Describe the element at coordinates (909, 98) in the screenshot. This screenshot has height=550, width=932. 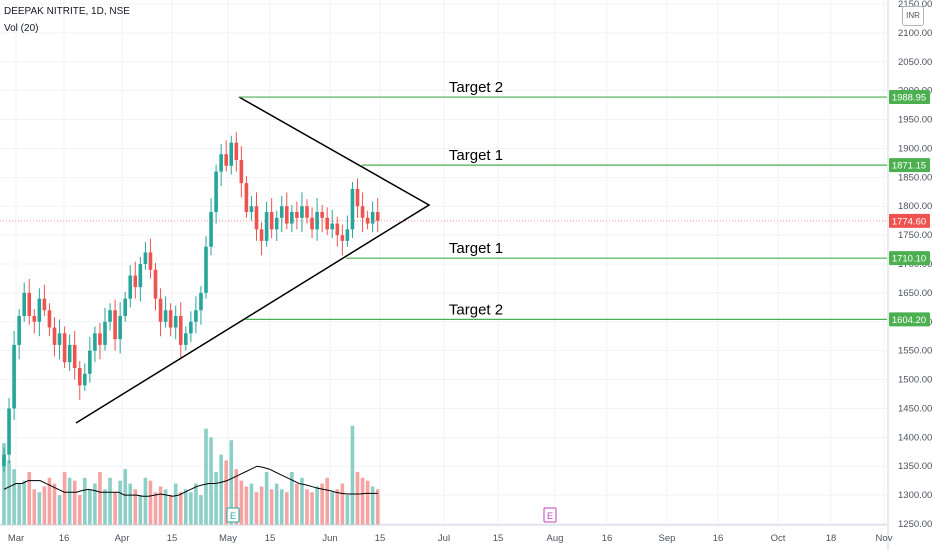
I see `level-price-tag: 1988.95` at that location.